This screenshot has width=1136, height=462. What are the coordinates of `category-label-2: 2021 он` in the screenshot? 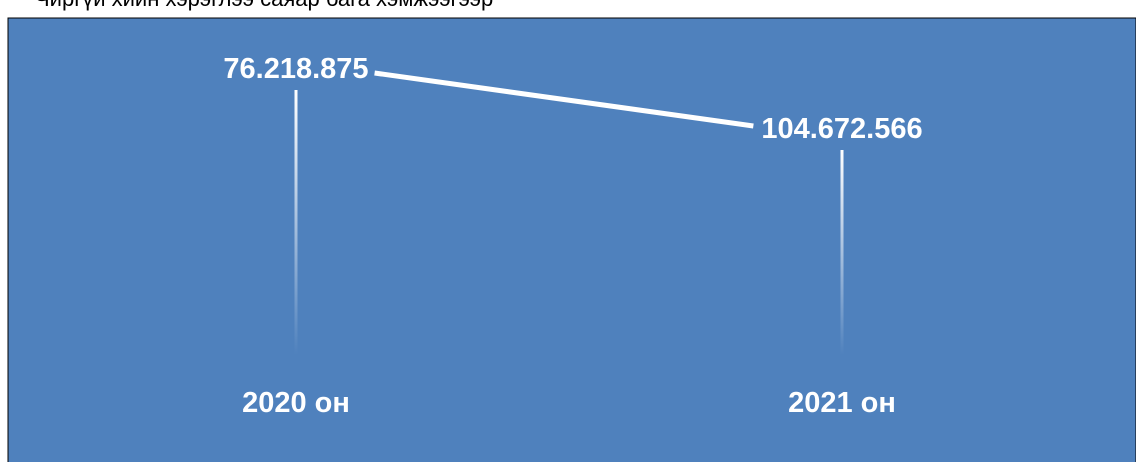 It's located at (842, 403).